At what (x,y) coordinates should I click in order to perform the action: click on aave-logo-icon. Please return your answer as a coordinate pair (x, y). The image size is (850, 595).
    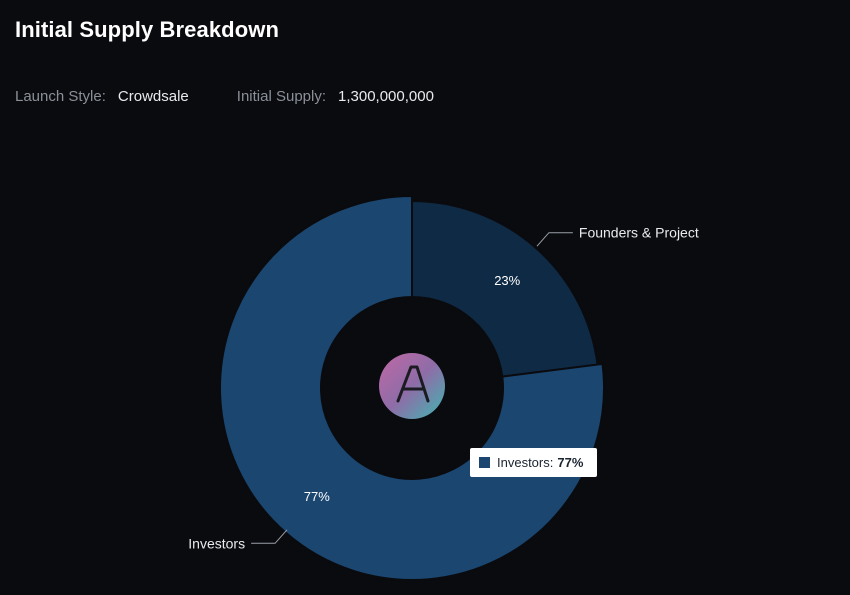
    Looking at the image, I should click on (412, 386).